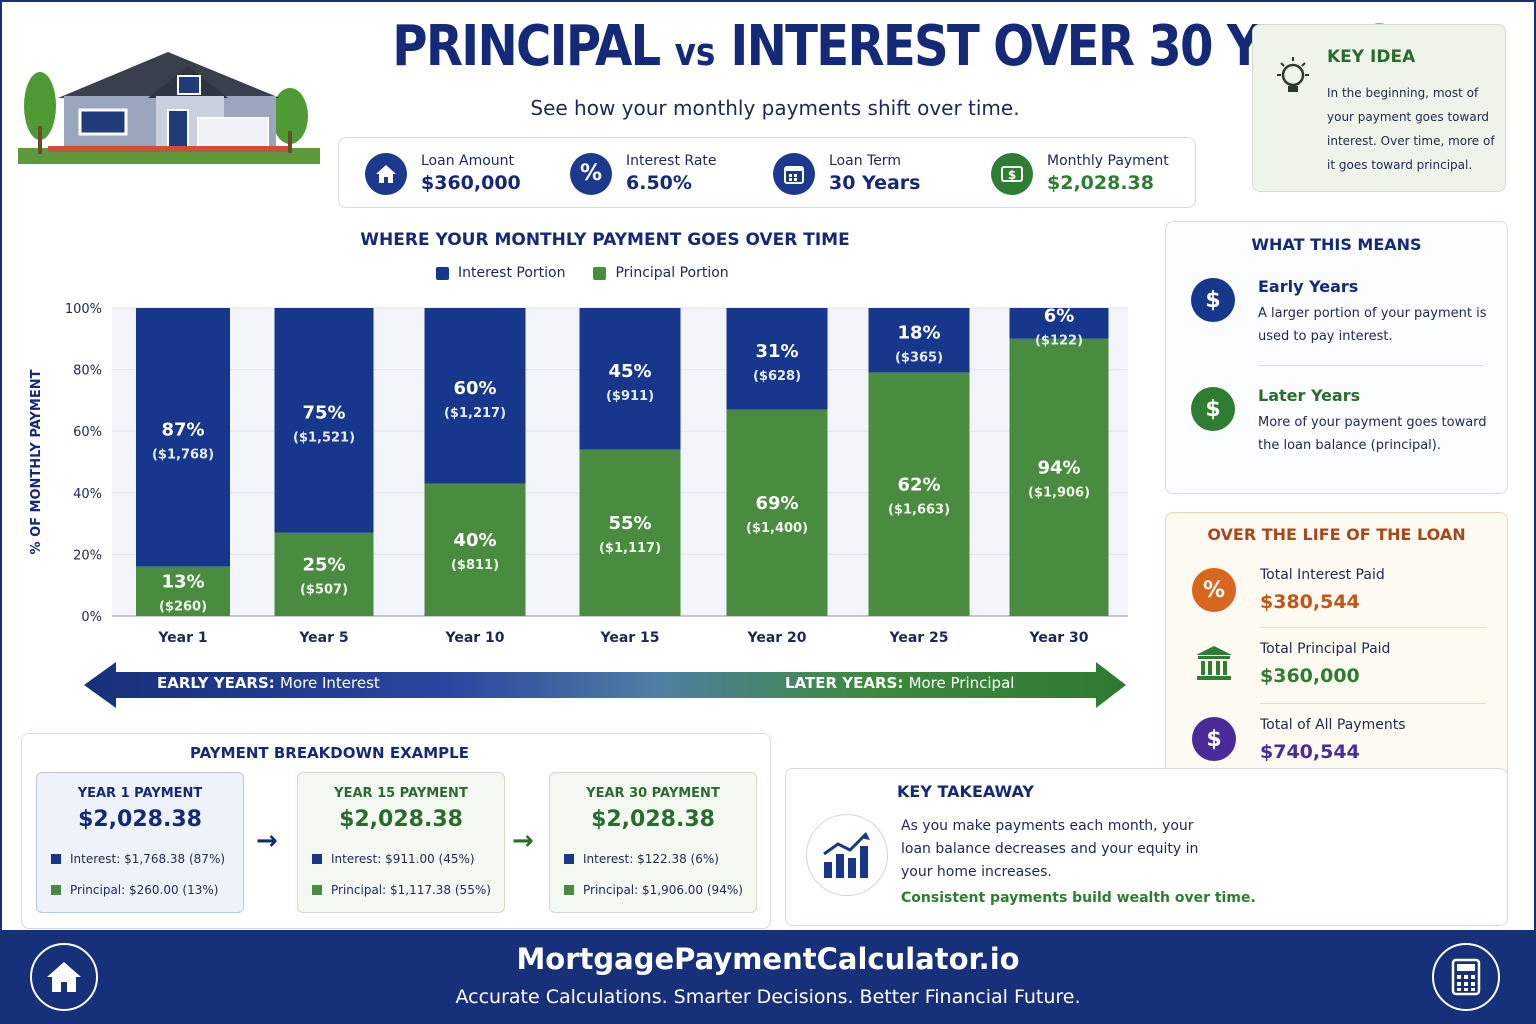 Image resolution: width=1536 pixels, height=1024 pixels. I want to click on calculator-icon, so click(1466, 977).